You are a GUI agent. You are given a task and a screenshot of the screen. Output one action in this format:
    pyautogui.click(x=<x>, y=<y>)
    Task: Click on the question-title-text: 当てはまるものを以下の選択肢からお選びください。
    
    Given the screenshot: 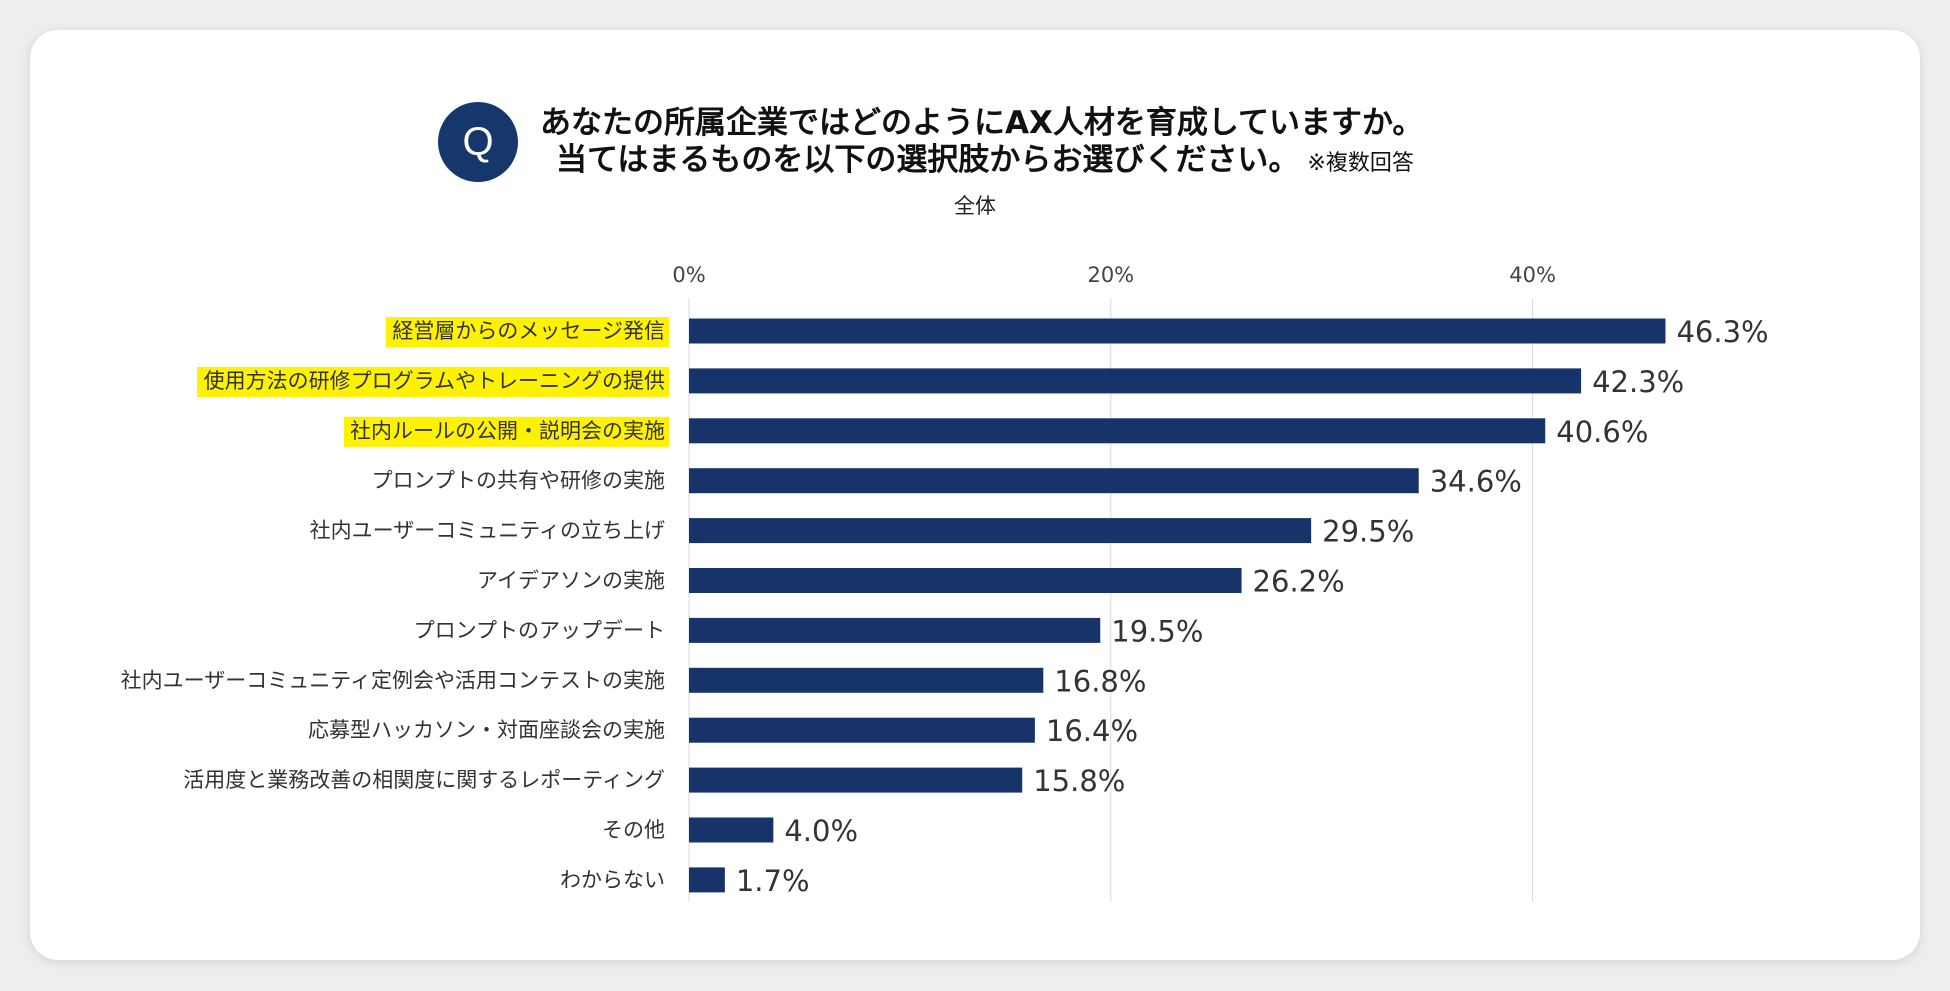 What is the action you would take?
    pyautogui.click(x=928, y=160)
    